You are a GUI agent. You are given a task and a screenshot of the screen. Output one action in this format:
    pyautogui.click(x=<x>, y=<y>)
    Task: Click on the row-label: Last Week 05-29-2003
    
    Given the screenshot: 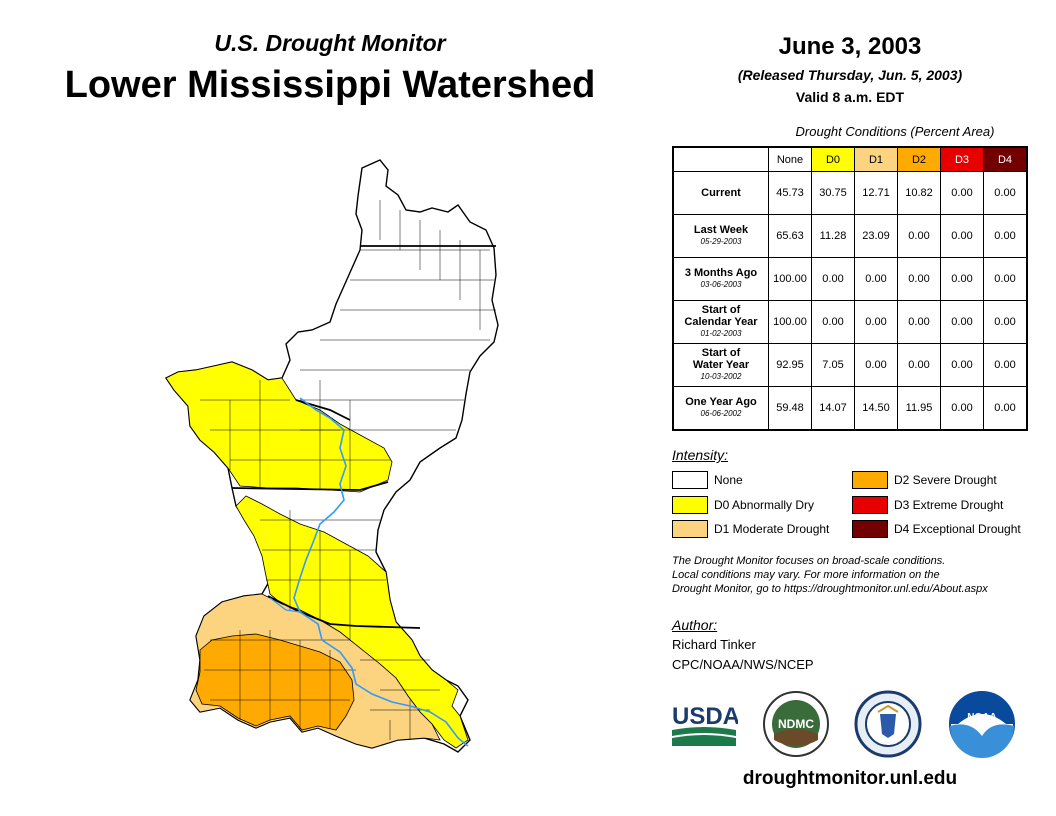 What is the action you would take?
    pyautogui.click(x=720, y=236)
    